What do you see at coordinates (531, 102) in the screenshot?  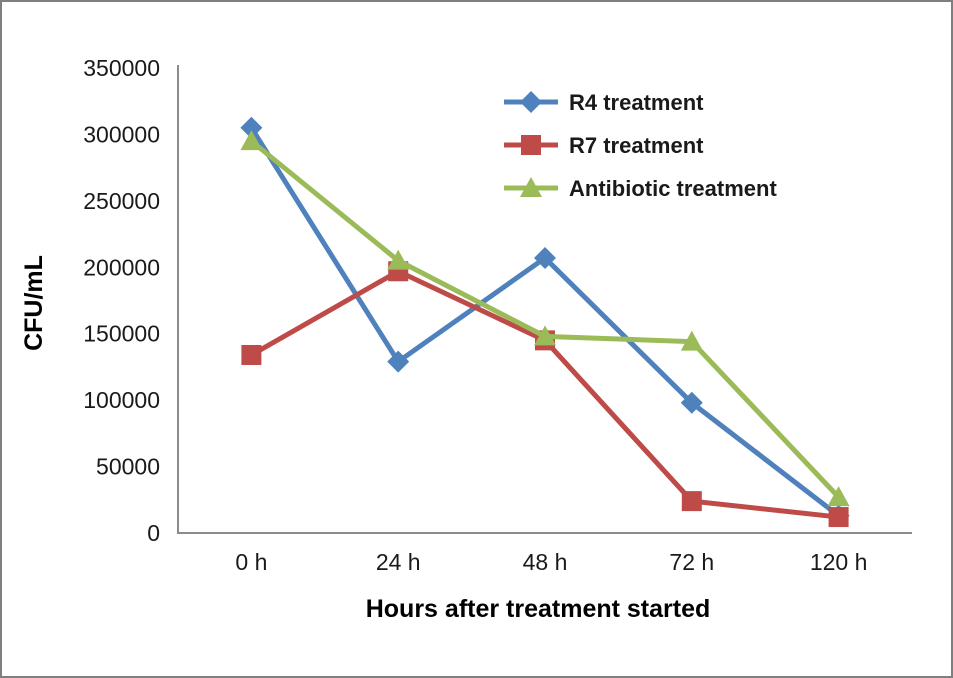 I see `diamond-icon` at bounding box center [531, 102].